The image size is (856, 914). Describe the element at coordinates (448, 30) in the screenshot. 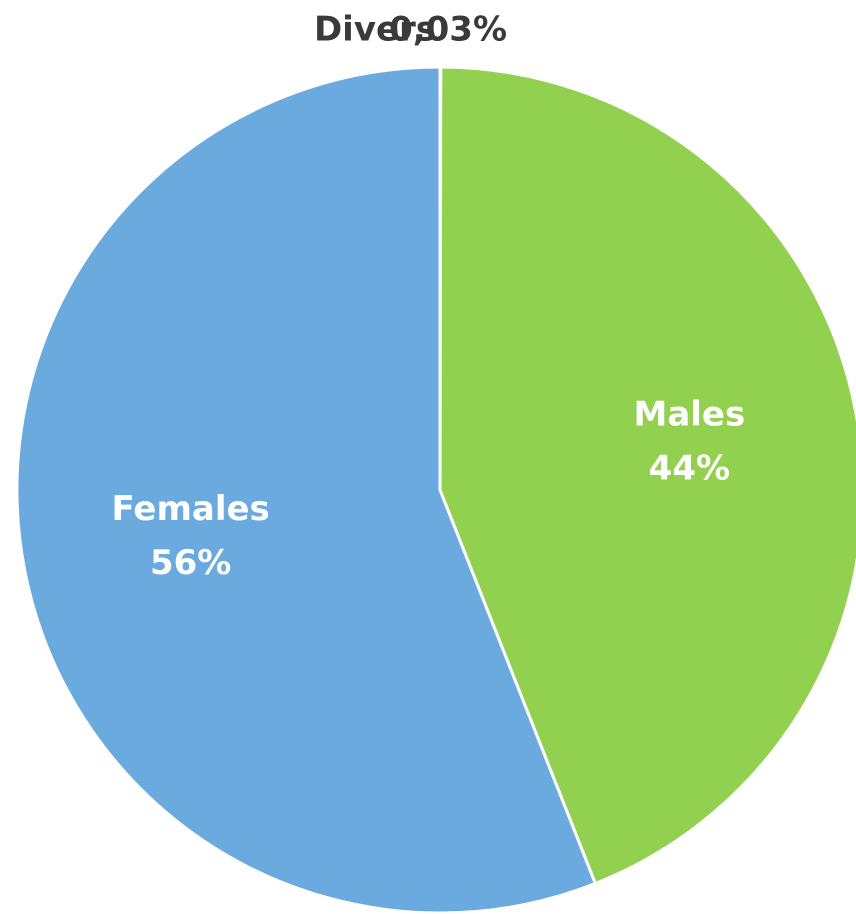

I see `value-label: 0,03%` at that location.